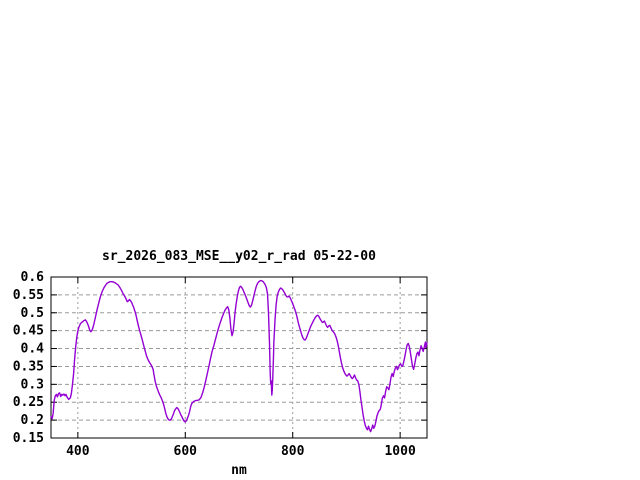  I want to click on y-tick-label: 0.4, so click(33, 349).